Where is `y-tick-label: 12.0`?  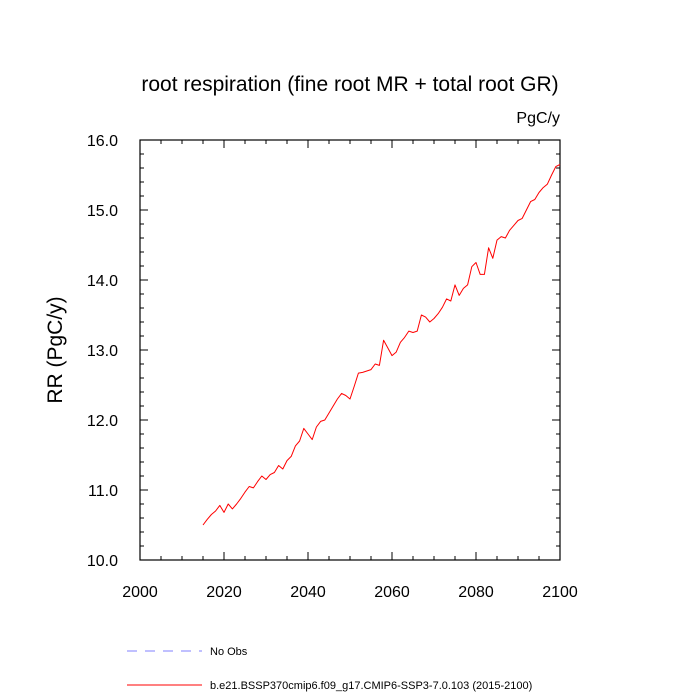
y-tick-label: 12.0 is located at coordinates (102, 421).